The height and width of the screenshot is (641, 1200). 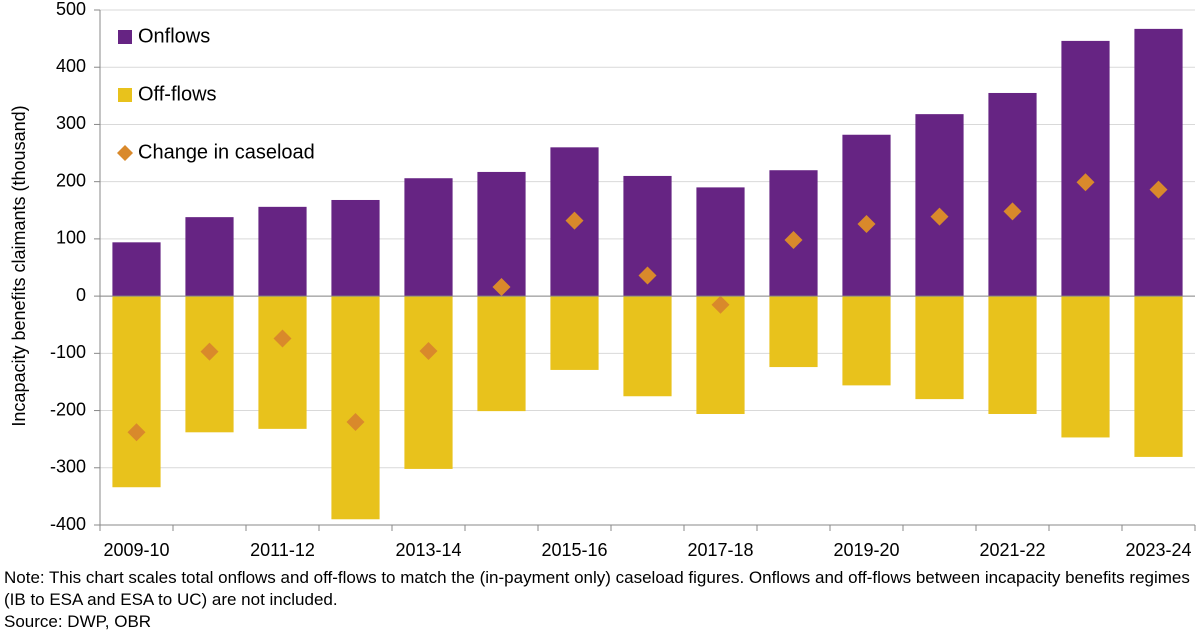 What do you see at coordinates (71, 238) in the screenshot?
I see `y-tick-label: 100` at bounding box center [71, 238].